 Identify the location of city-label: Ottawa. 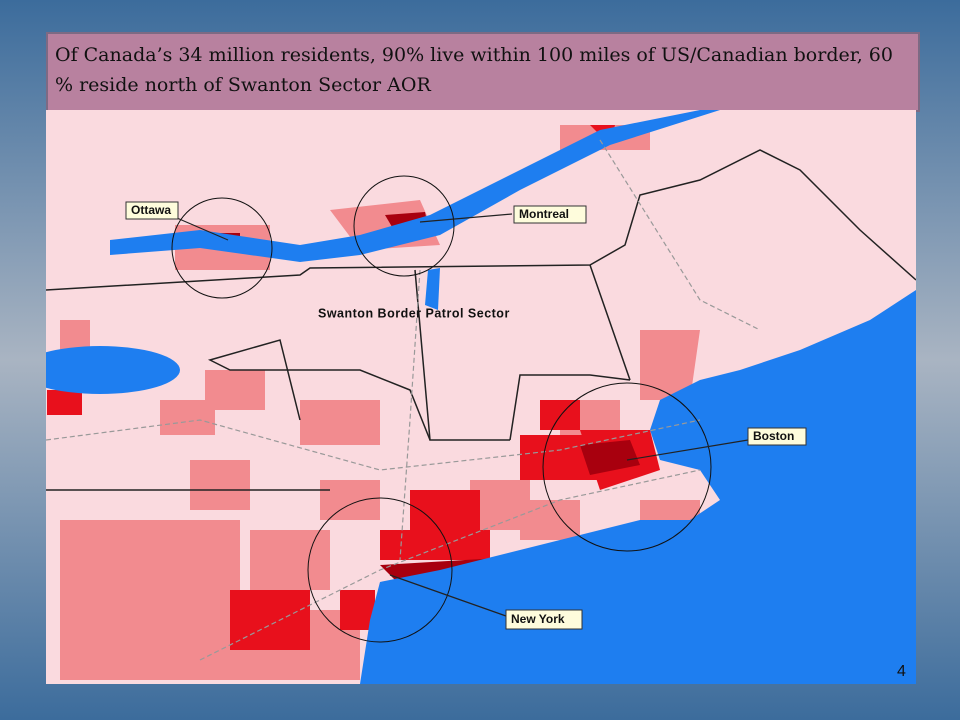
(151, 210).